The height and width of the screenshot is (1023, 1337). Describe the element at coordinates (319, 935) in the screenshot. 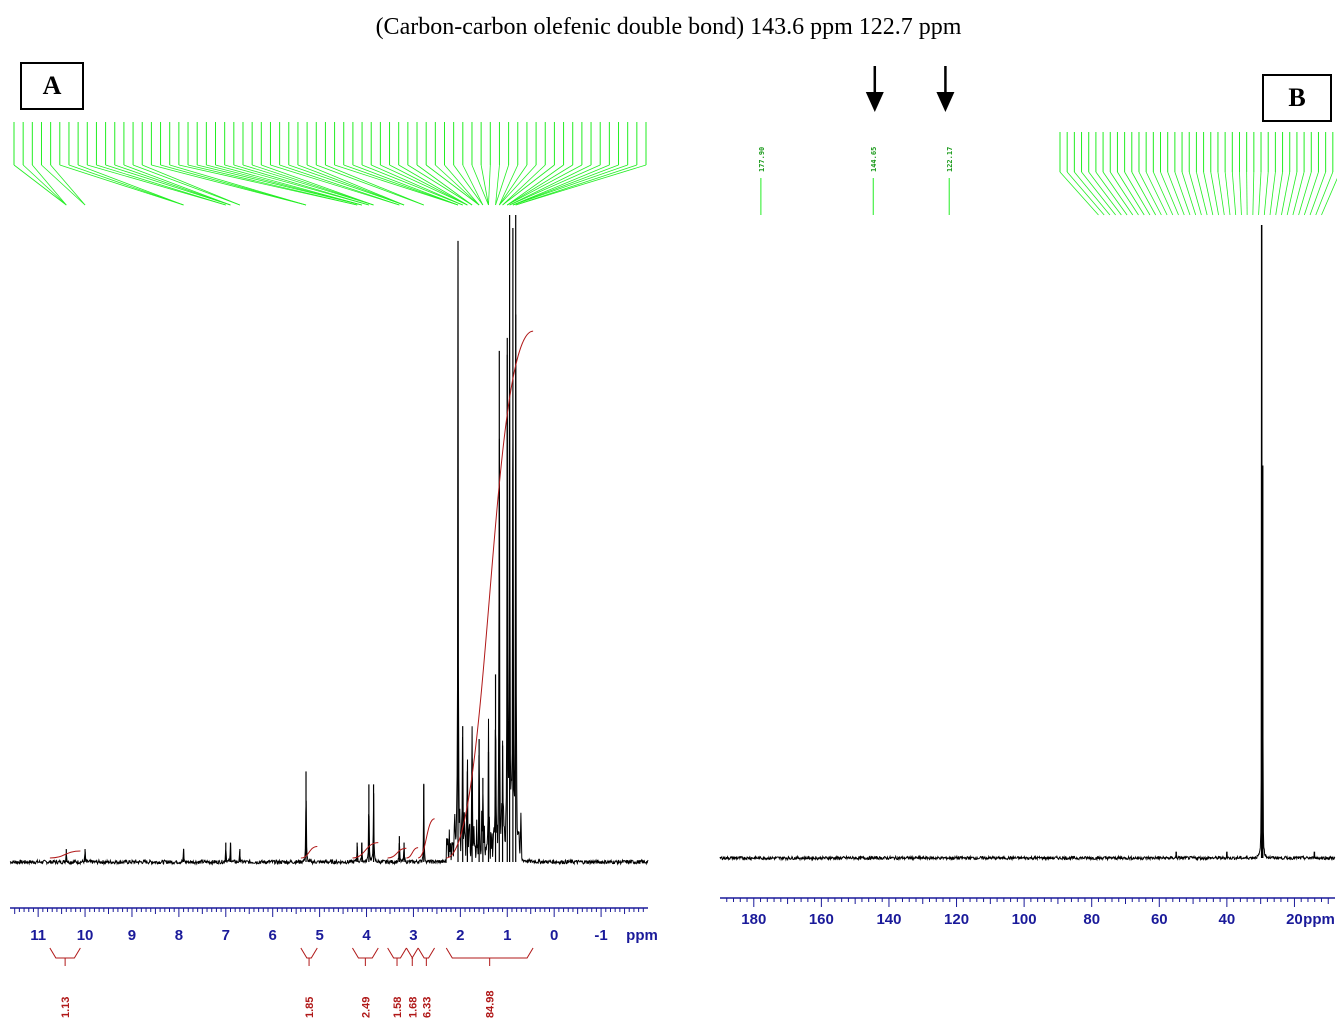

I see `h-tick-label-6: 5` at that location.